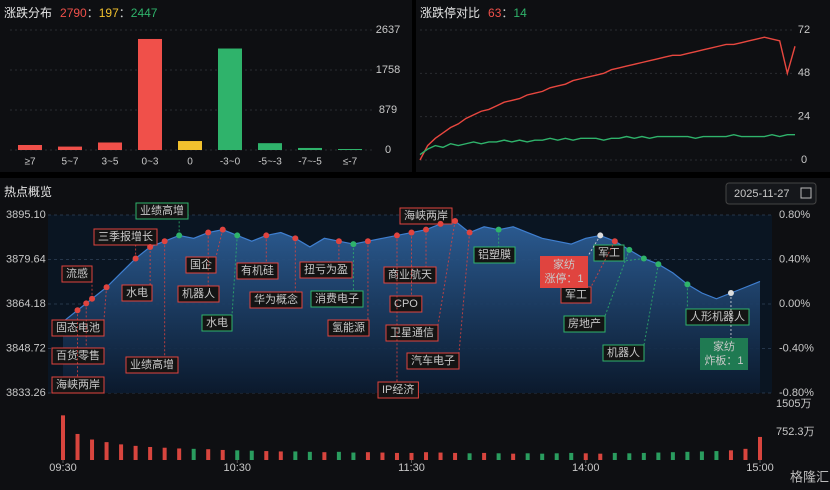 Image resolution: width=830 pixels, height=490 pixels. What do you see at coordinates (804, 73) in the screenshot?
I see `y-tick-label: 48` at bounding box center [804, 73].